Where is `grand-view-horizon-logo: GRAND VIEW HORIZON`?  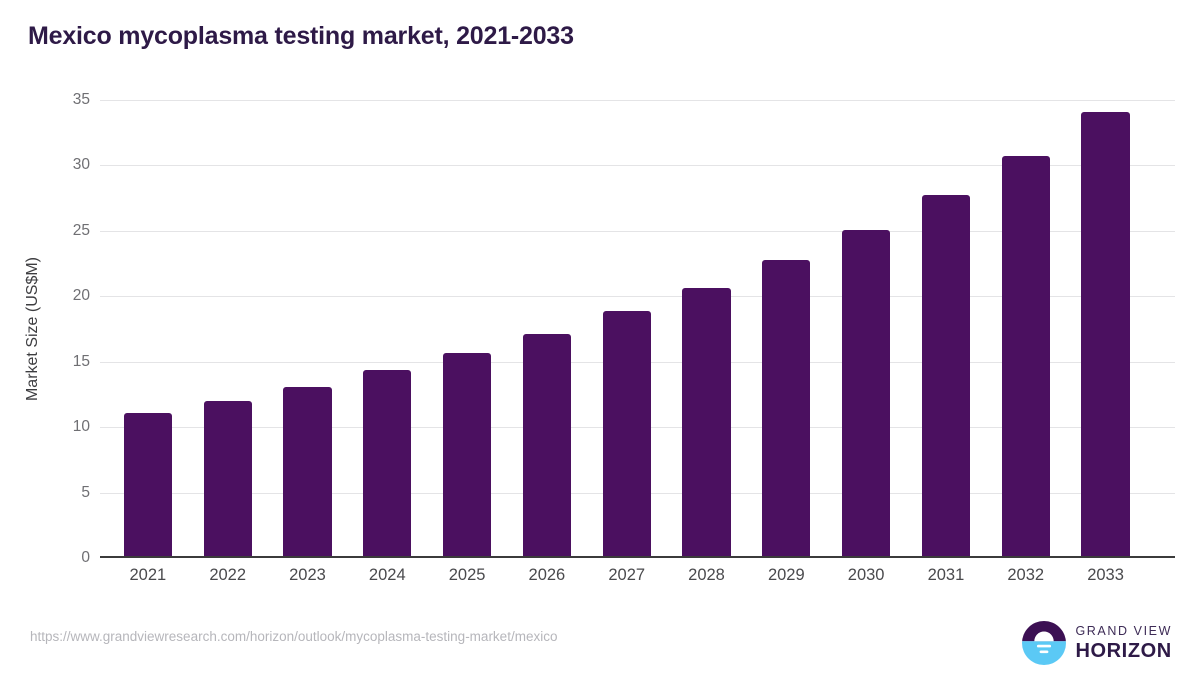 grand-view-horizon-logo: GRAND VIEW HORIZON is located at coordinates (1097, 643).